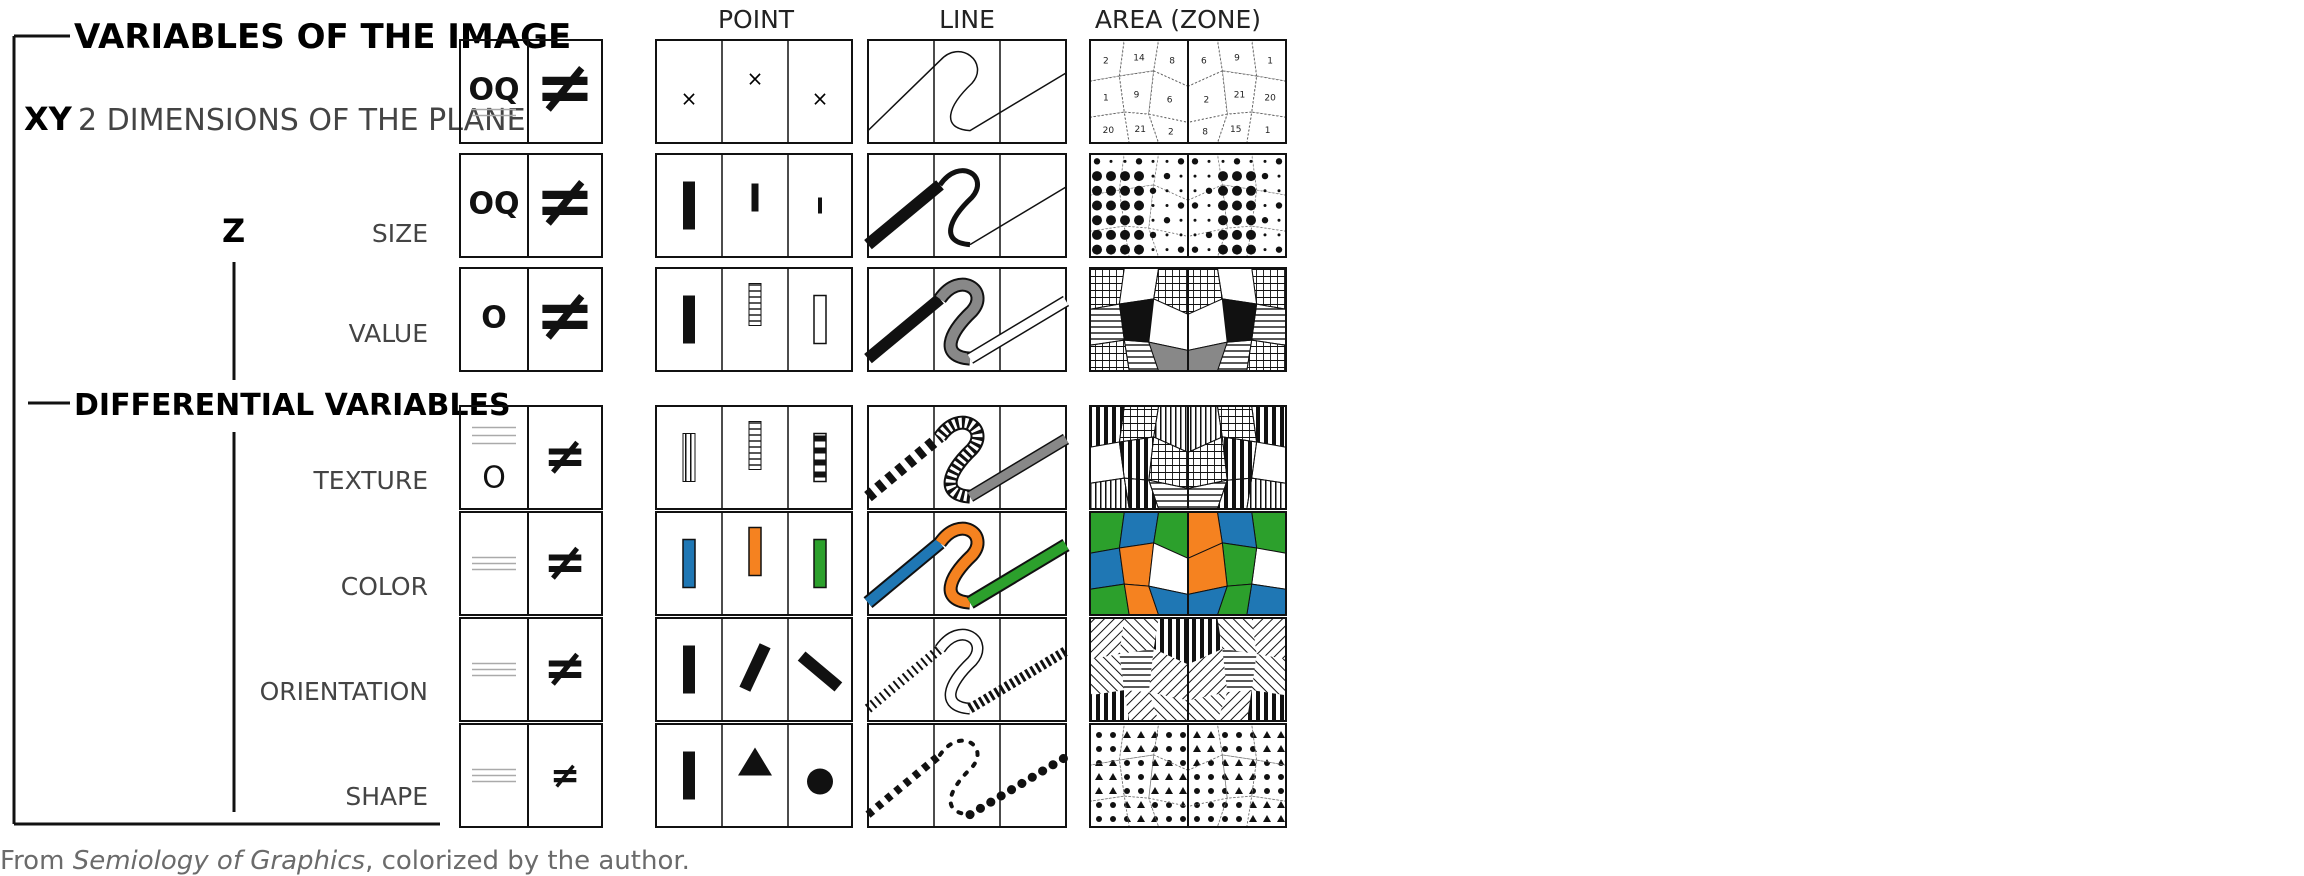  What do you see at coordinates (959, 672) in the screenshot?
I see `line-orient-fill` at bounding box center [959, 672].